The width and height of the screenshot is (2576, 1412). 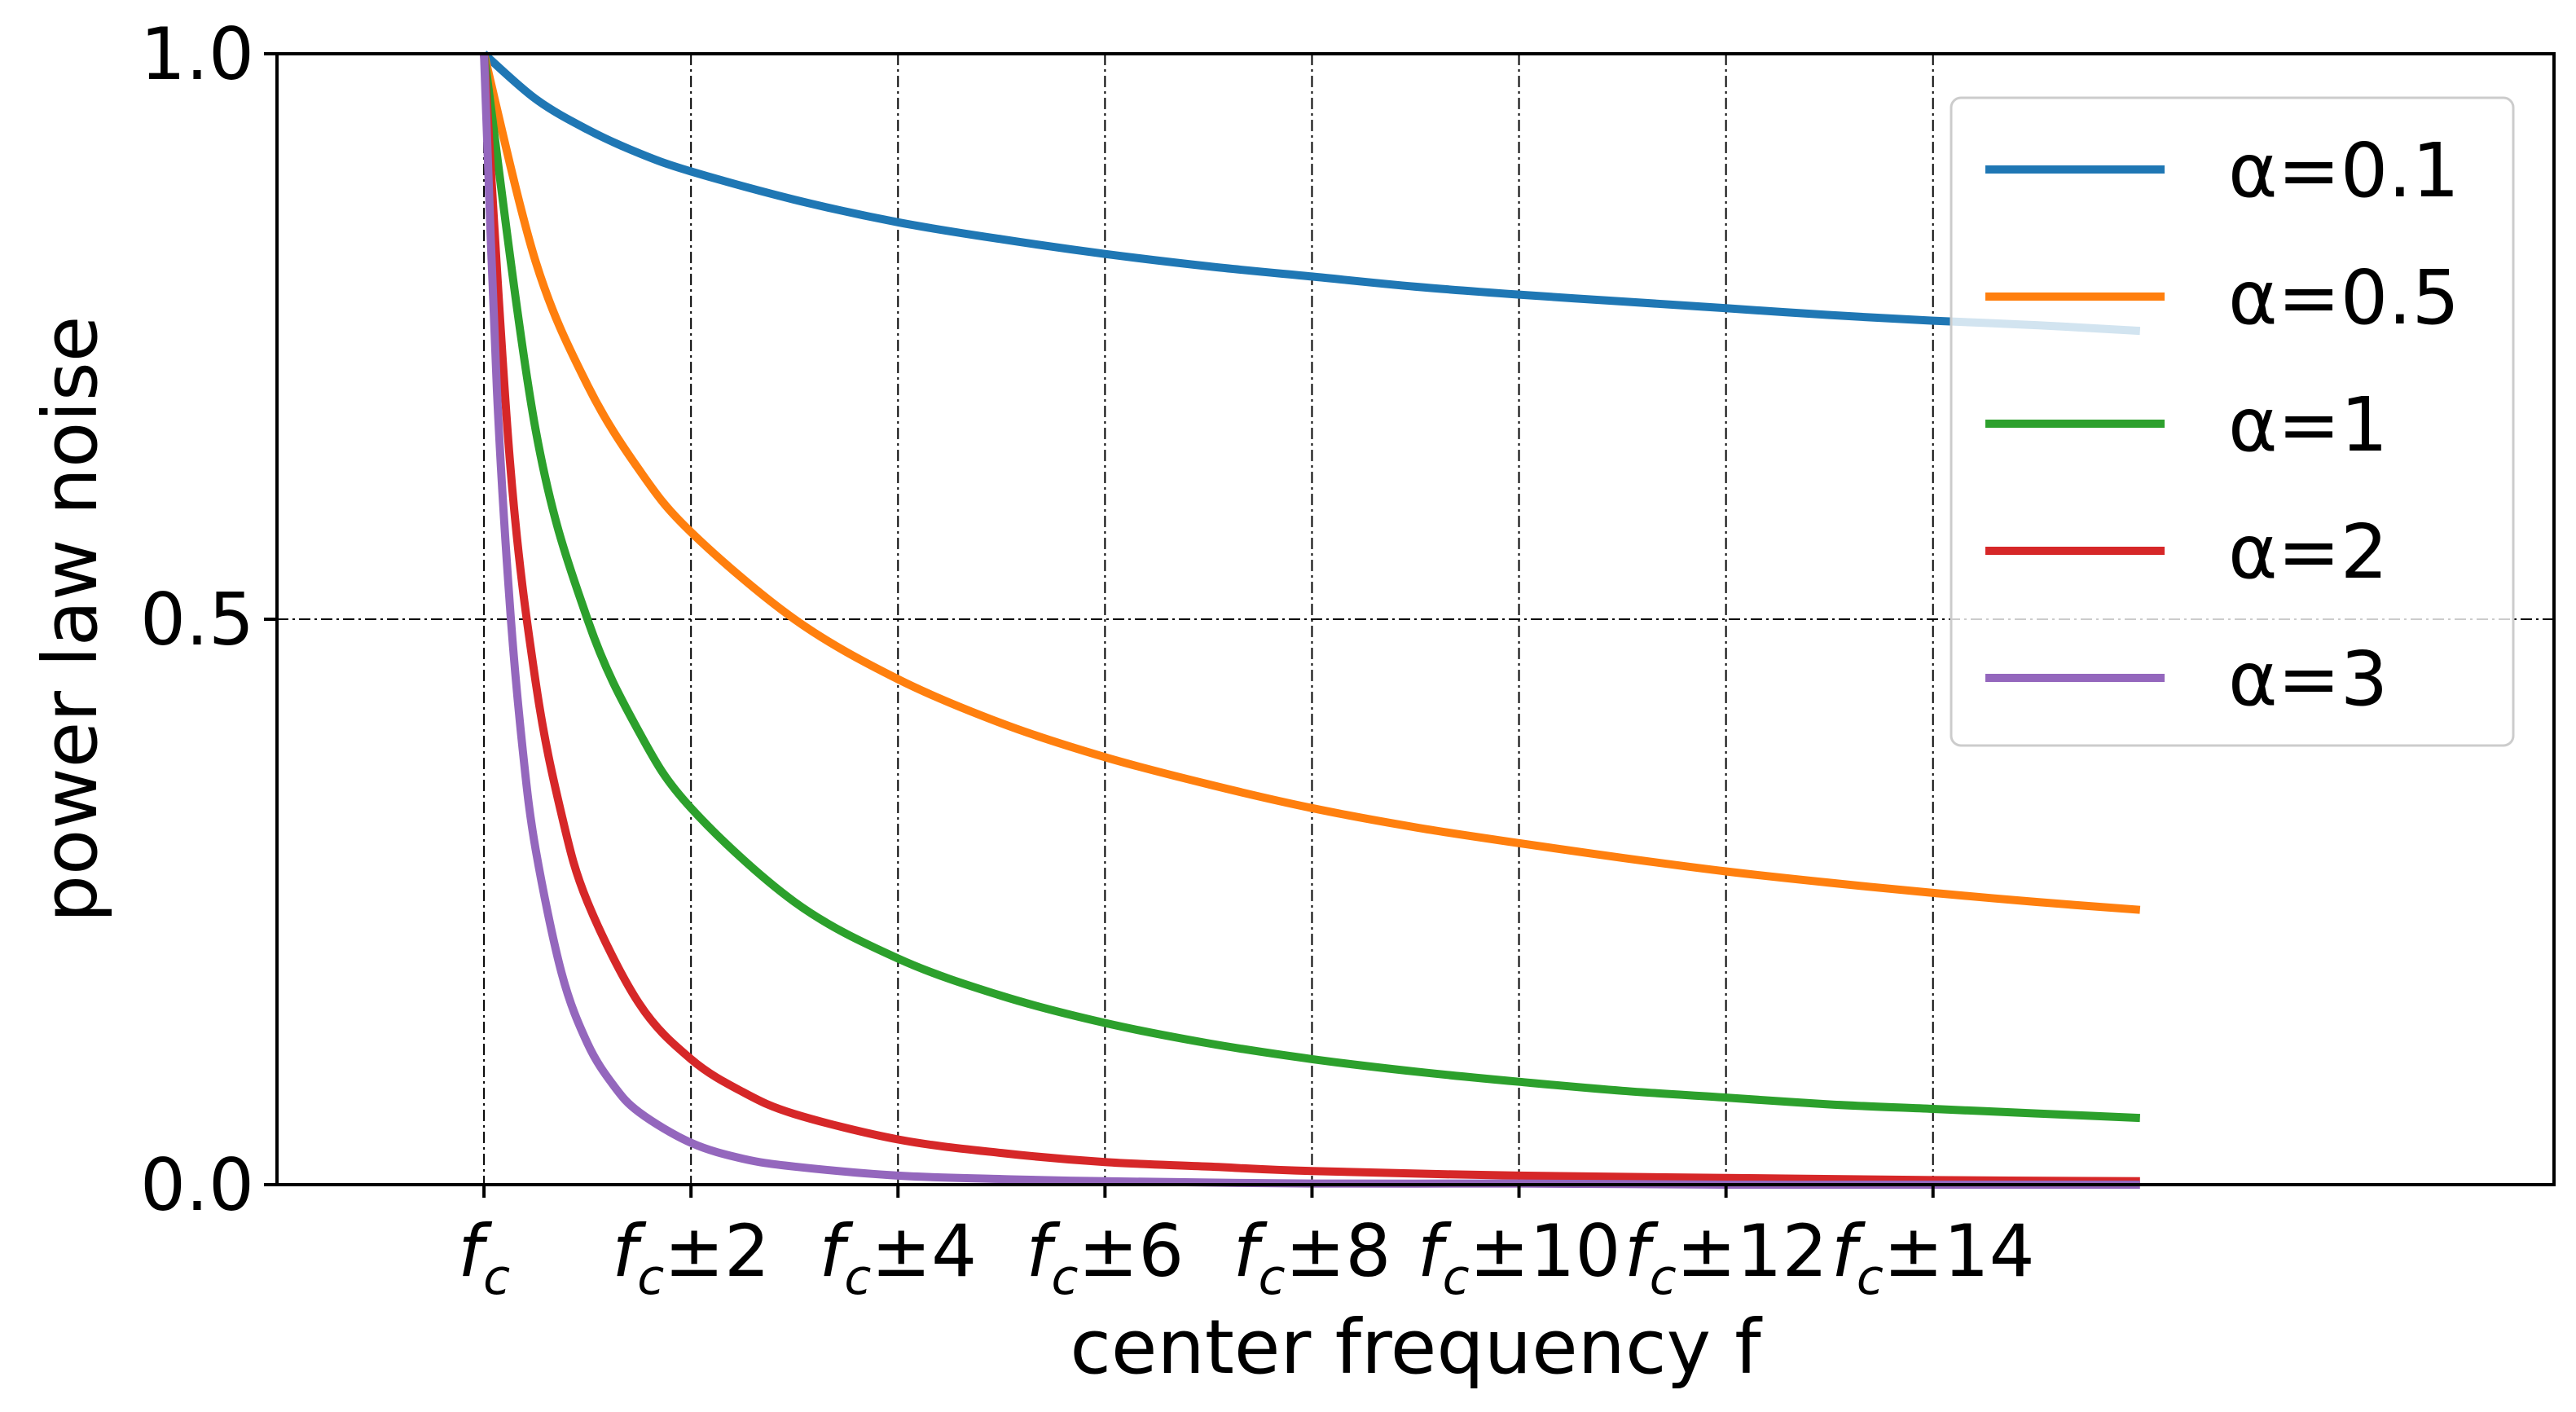 What do you see at coordinates (1338, 1251) in the screenshot?
I see `x-tick-suffix: ±8` at bounding box center [1338, 1251].